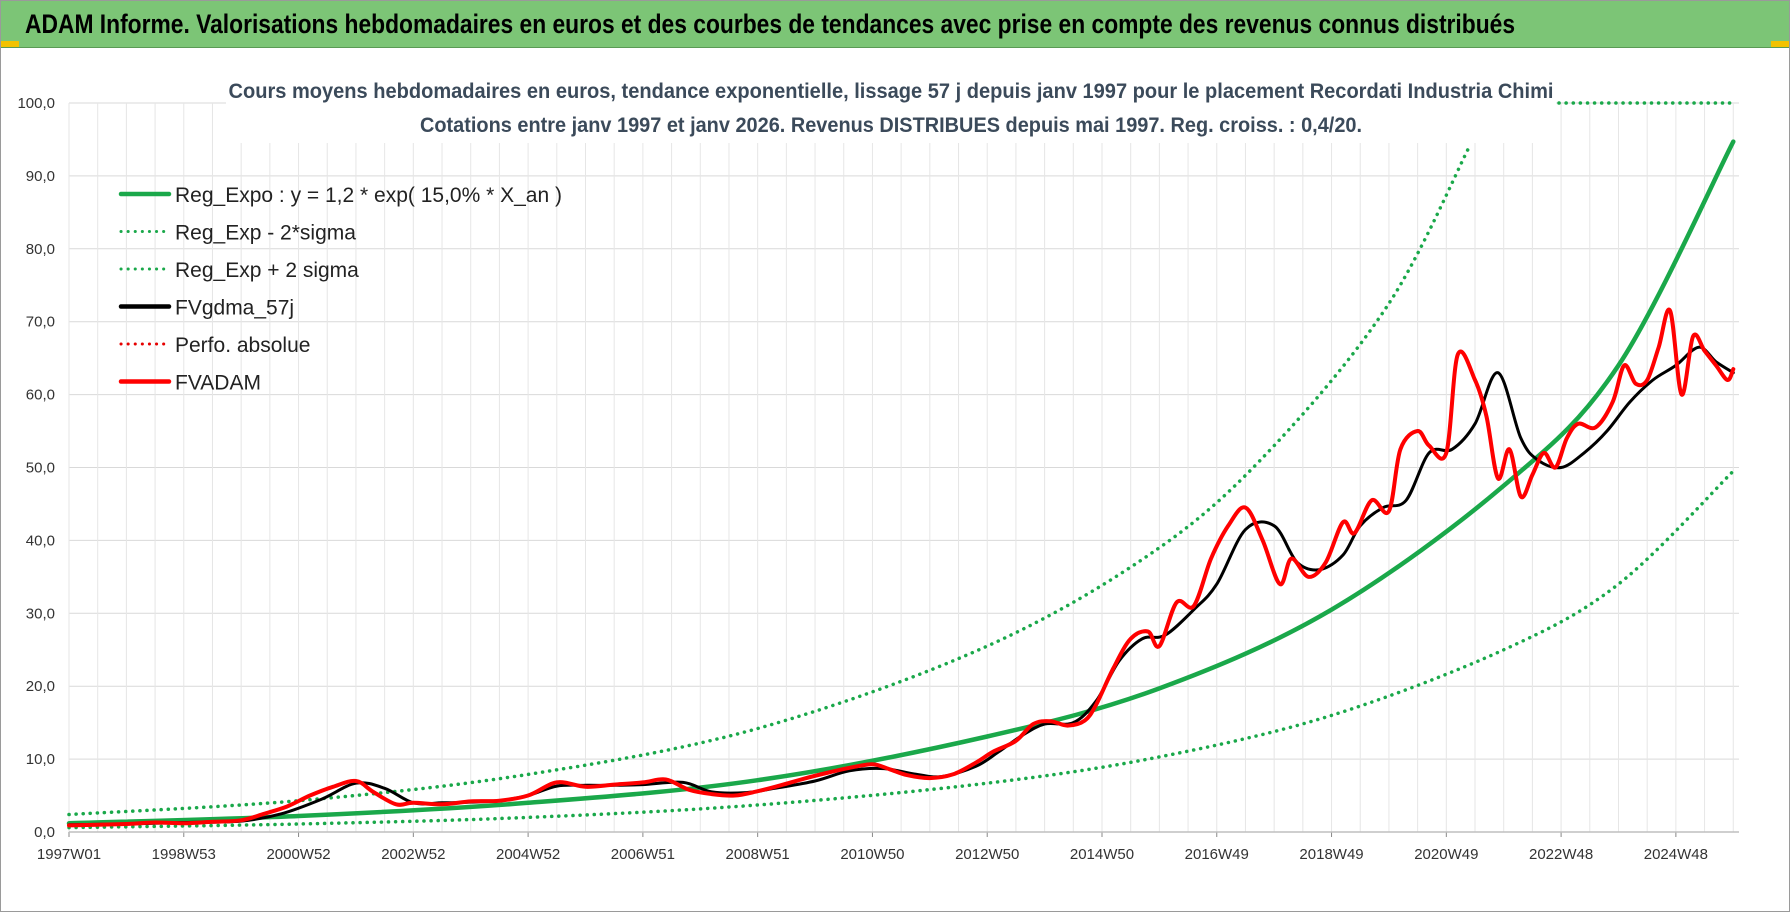 The height and width of the screenshot is (912, 1790). I want to click on y-tick-label: 40,0, so click(40, 540).